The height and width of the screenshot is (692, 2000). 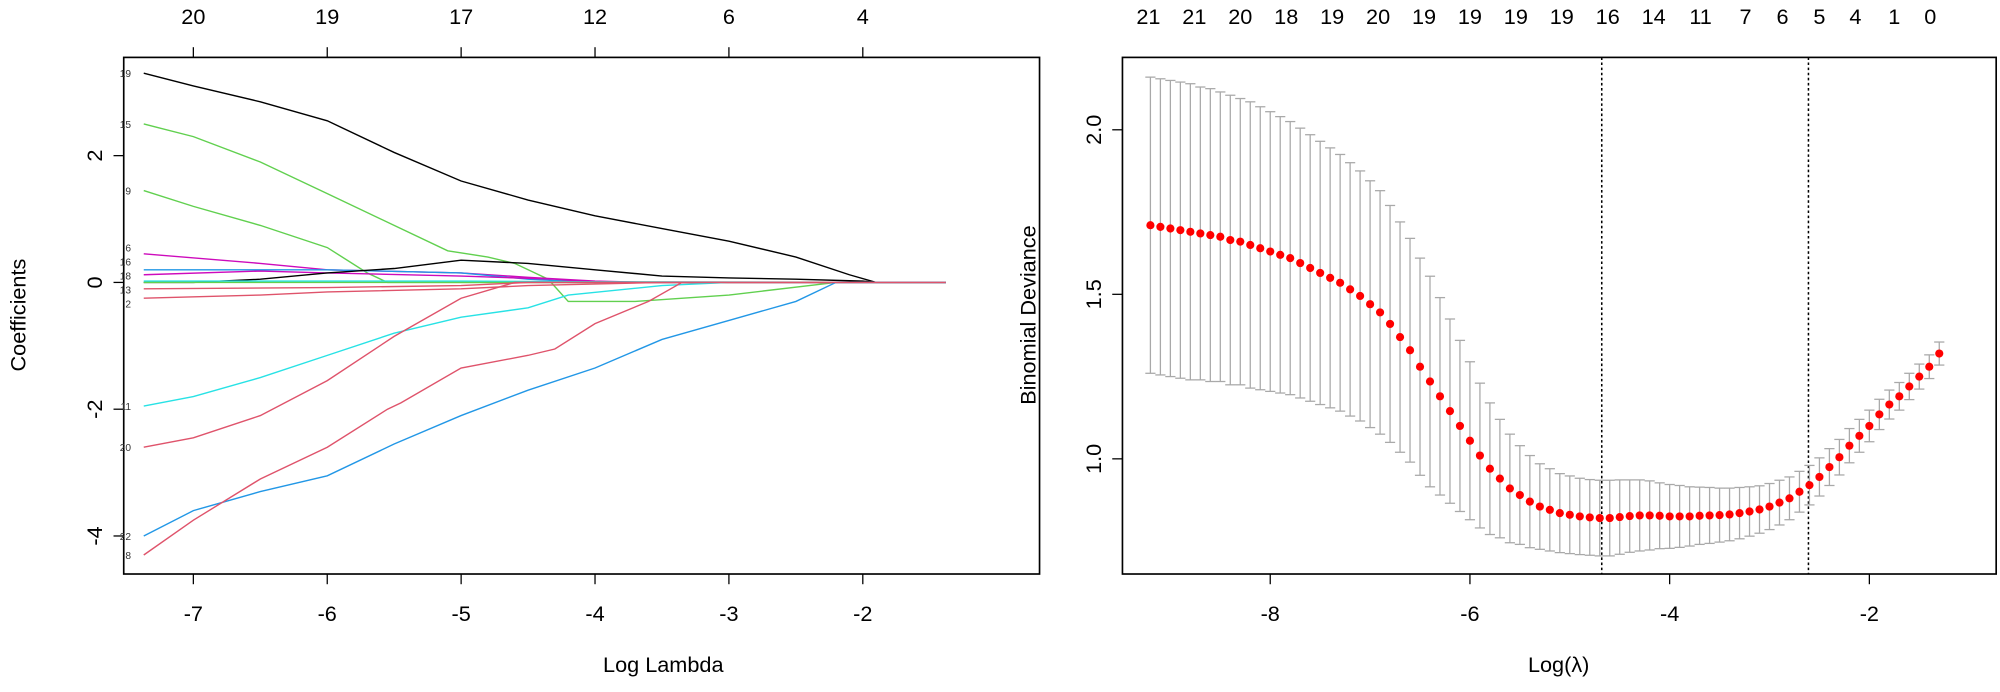 What do you see at coordinates (128, 191) in the screenshot?
I see `variable-label: 9` at bounding box center [128, 191].